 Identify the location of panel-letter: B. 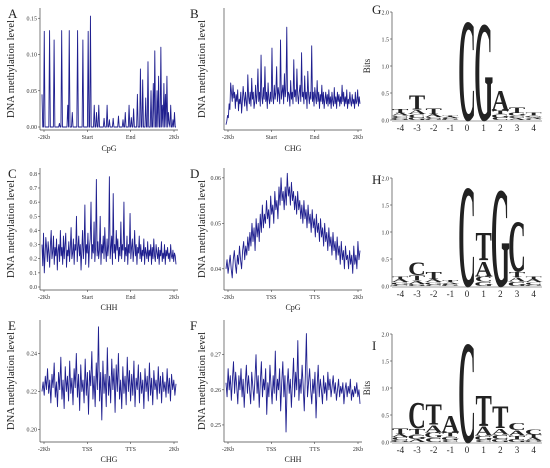
(194, 13).